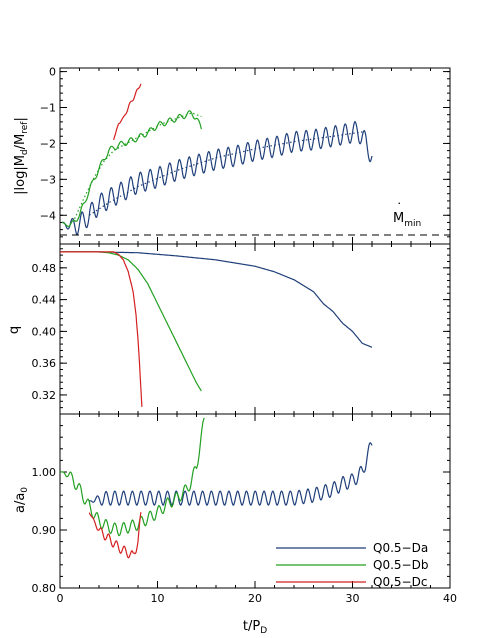 The height and width of the screenshot is (638, 502). Describe the element at coordinates (44, 395) in the screenshot. I see `y-tick-label-1-4: 0.32` at that location.